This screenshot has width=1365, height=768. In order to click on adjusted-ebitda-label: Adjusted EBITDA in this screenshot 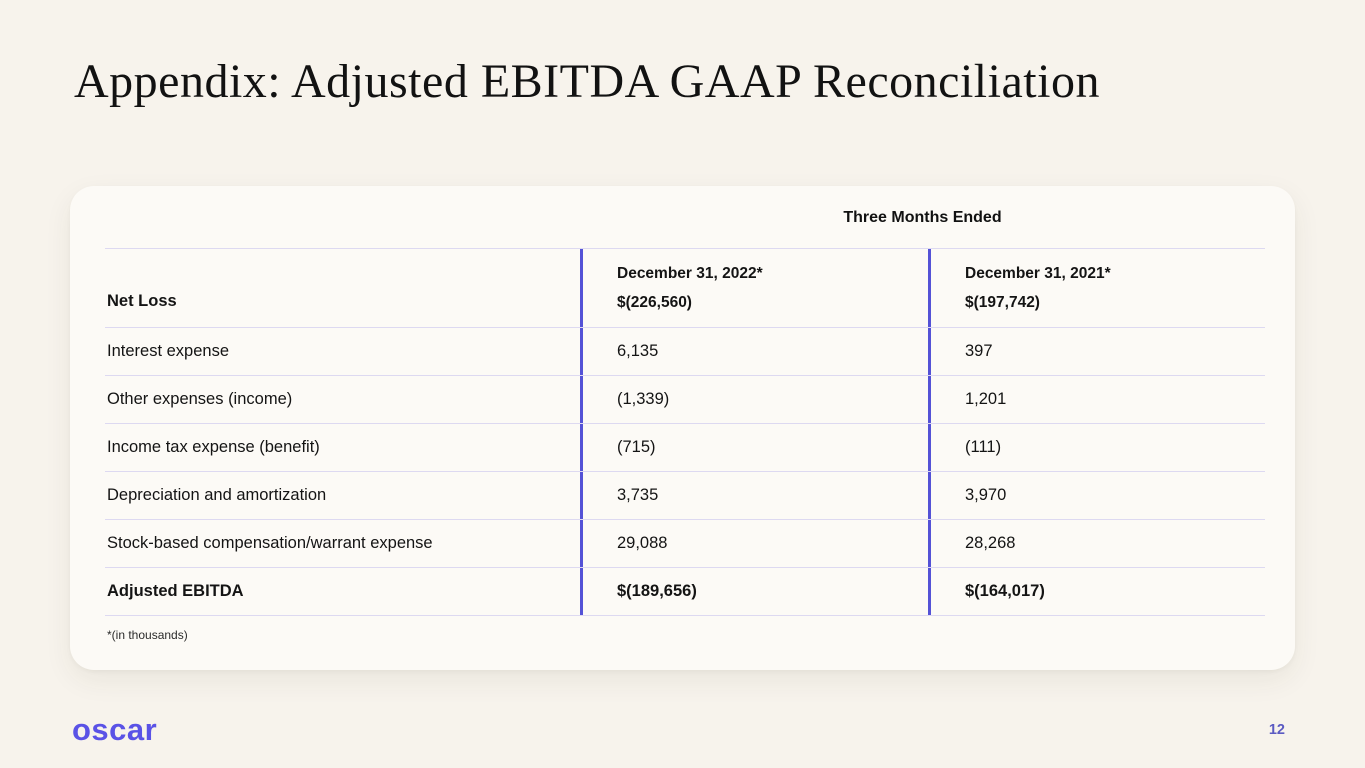, I will do `click(175, 591)`.